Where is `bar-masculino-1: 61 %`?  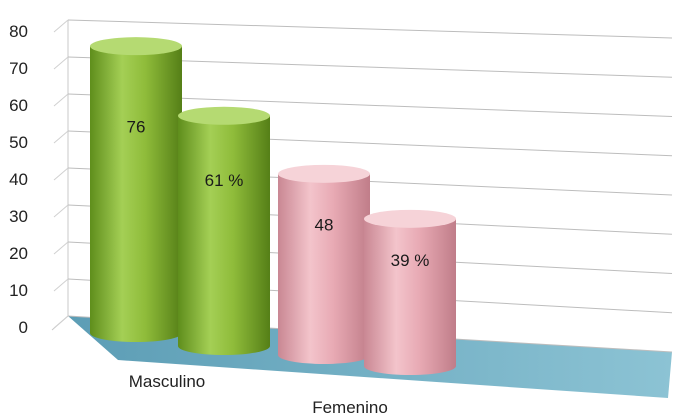
bar-masculino-1: 61 % is located at coordinates (224, 230).